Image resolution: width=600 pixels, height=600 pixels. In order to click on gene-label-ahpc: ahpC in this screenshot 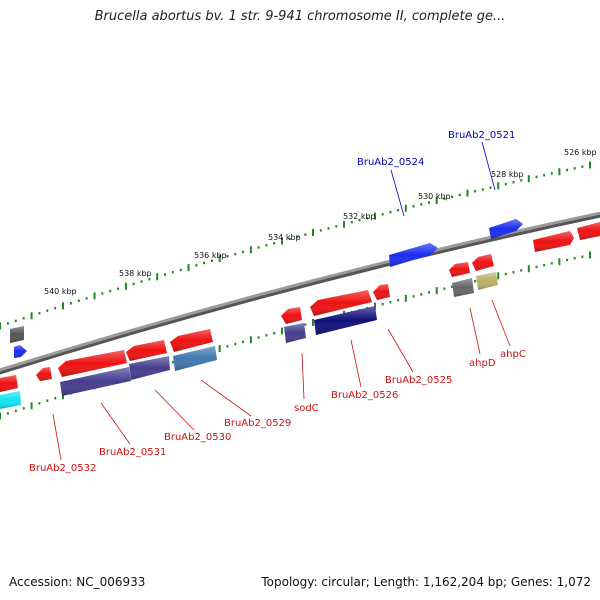, I will do `click(513, 354)`.